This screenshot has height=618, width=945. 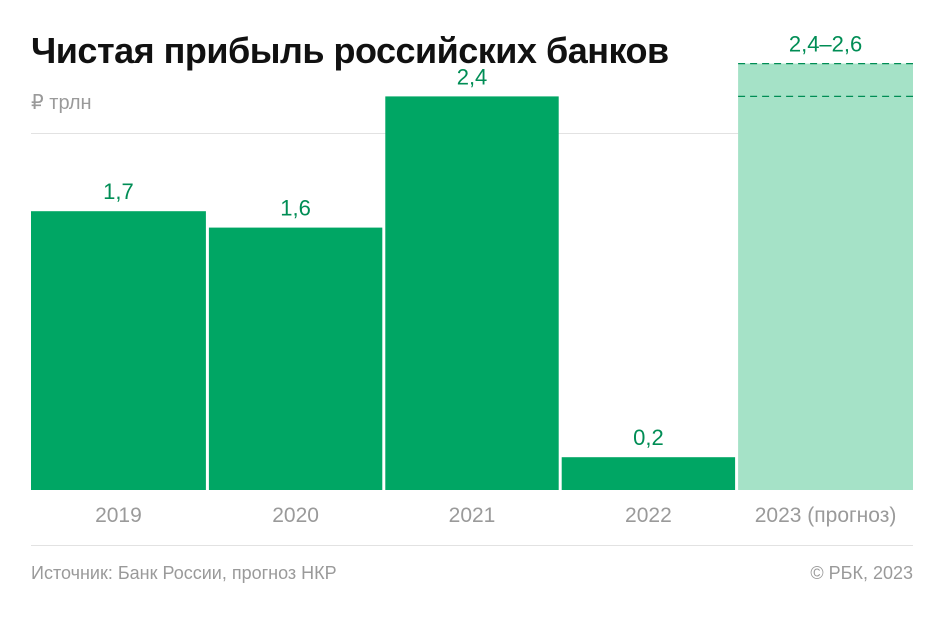 What do you see at coordinates (648, 437) in the screenshot?
I see `value-label: 0,2` at bounding box center [648, 437].